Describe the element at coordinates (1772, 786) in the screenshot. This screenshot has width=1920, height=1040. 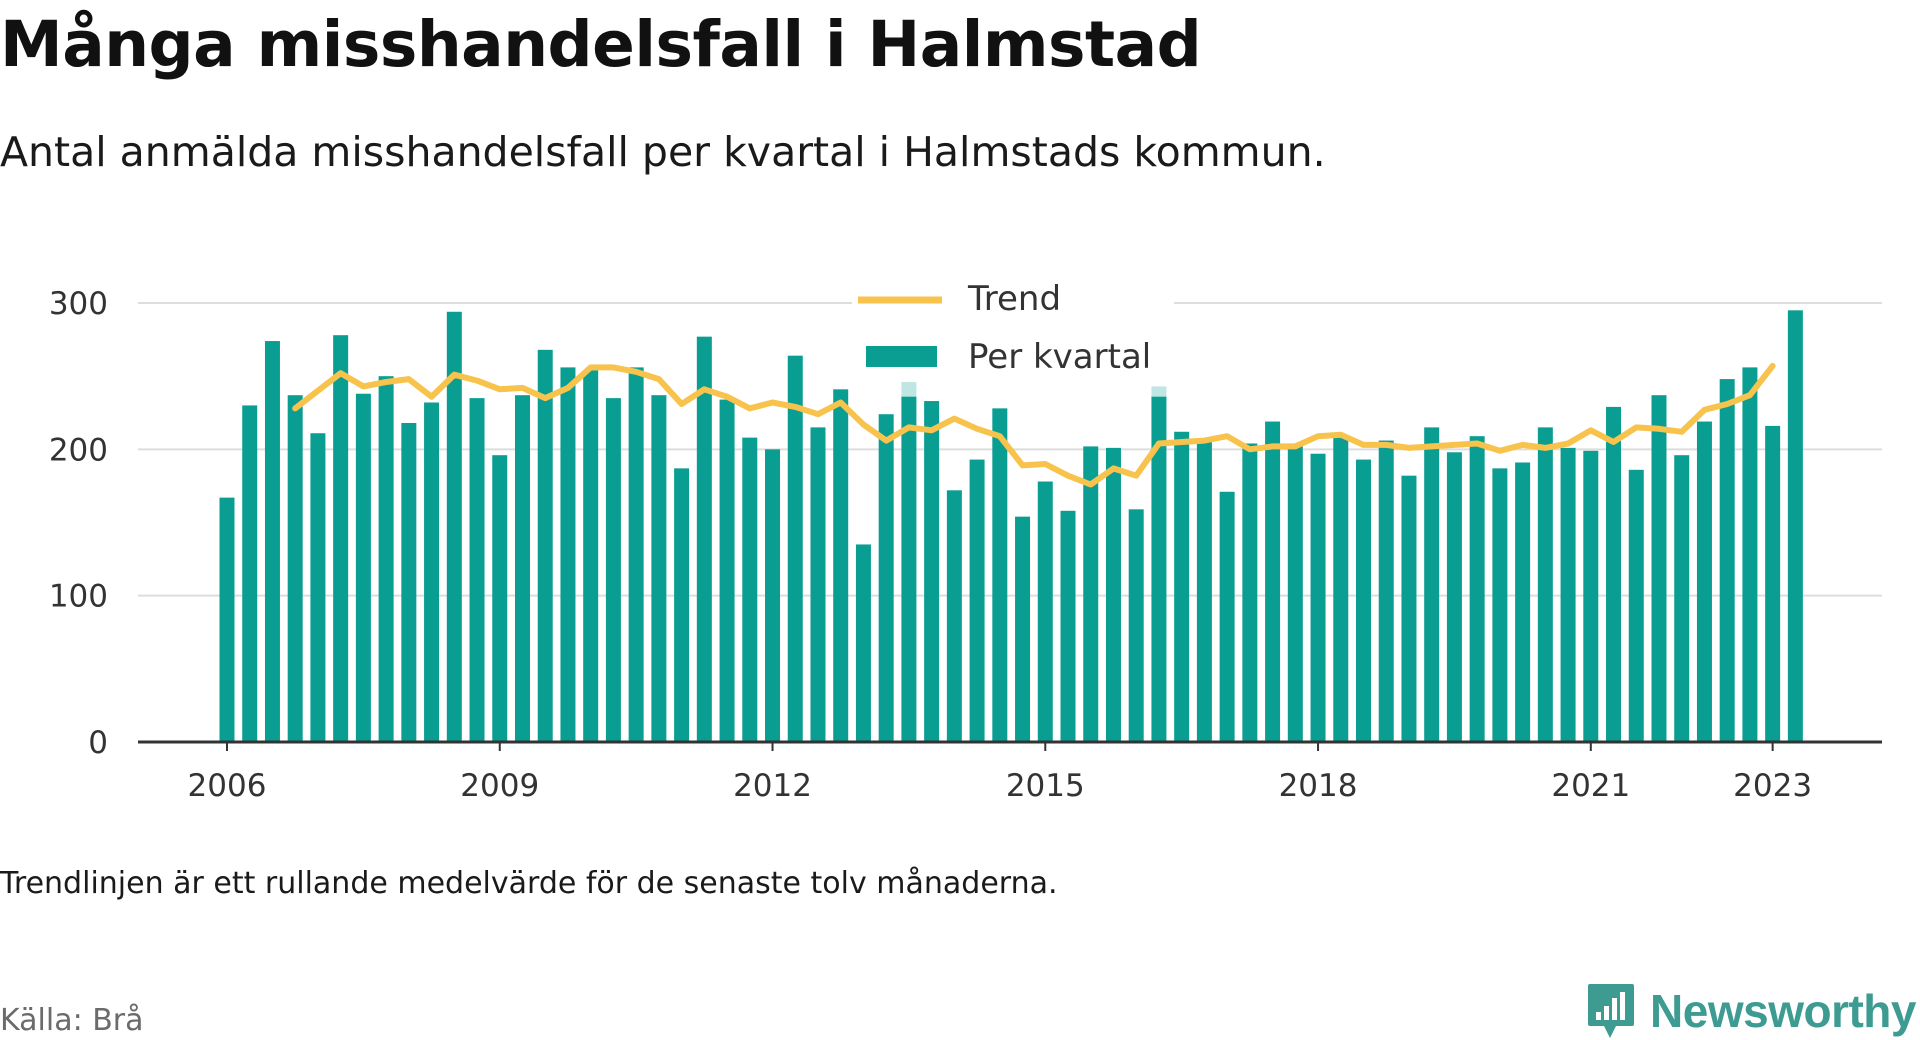
I see `x-tick-label: 2023` at that location.